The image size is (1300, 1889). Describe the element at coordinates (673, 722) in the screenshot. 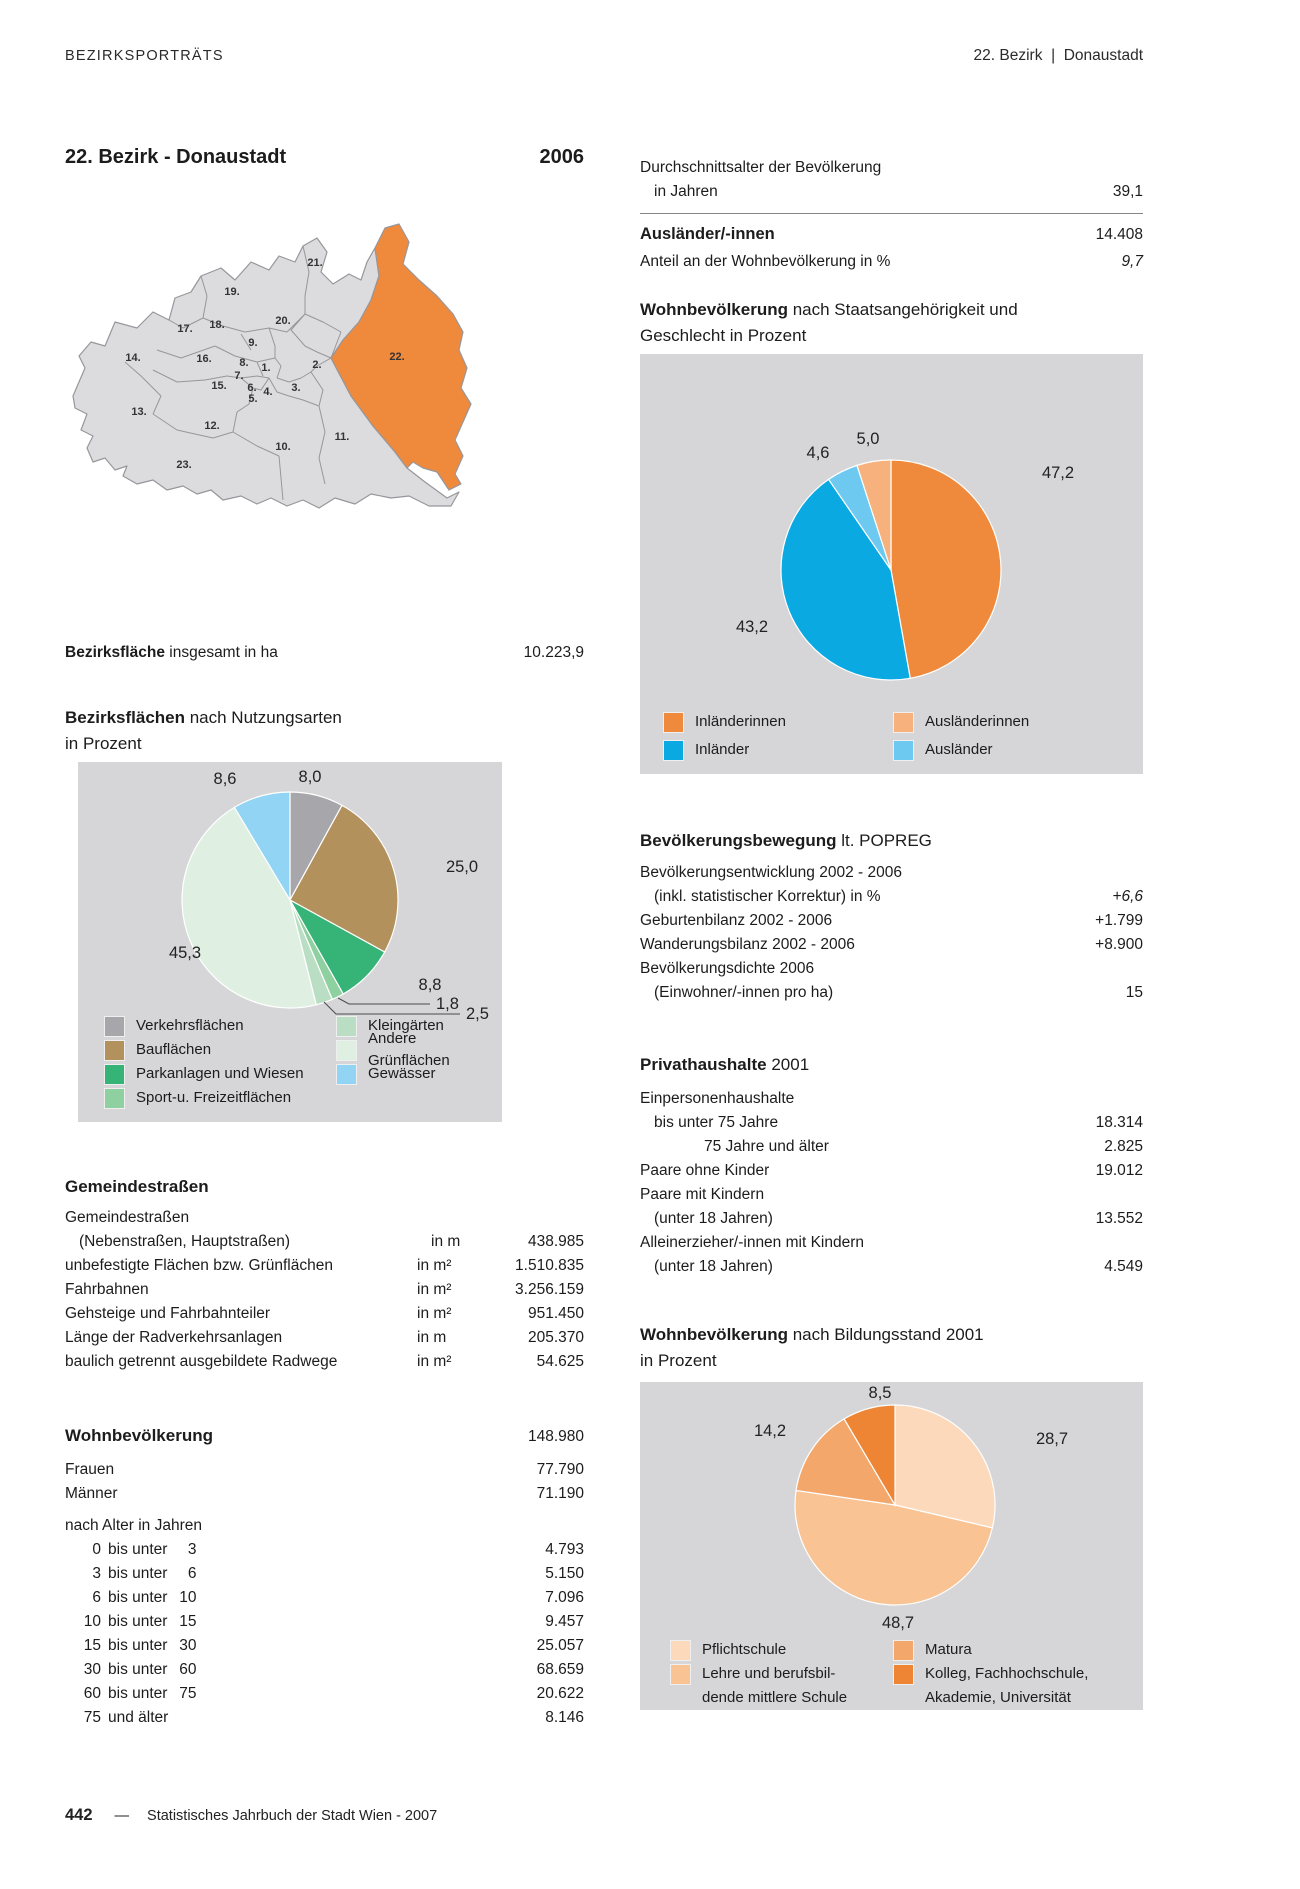

I see `inlaenderinnen-swatch` at that location.